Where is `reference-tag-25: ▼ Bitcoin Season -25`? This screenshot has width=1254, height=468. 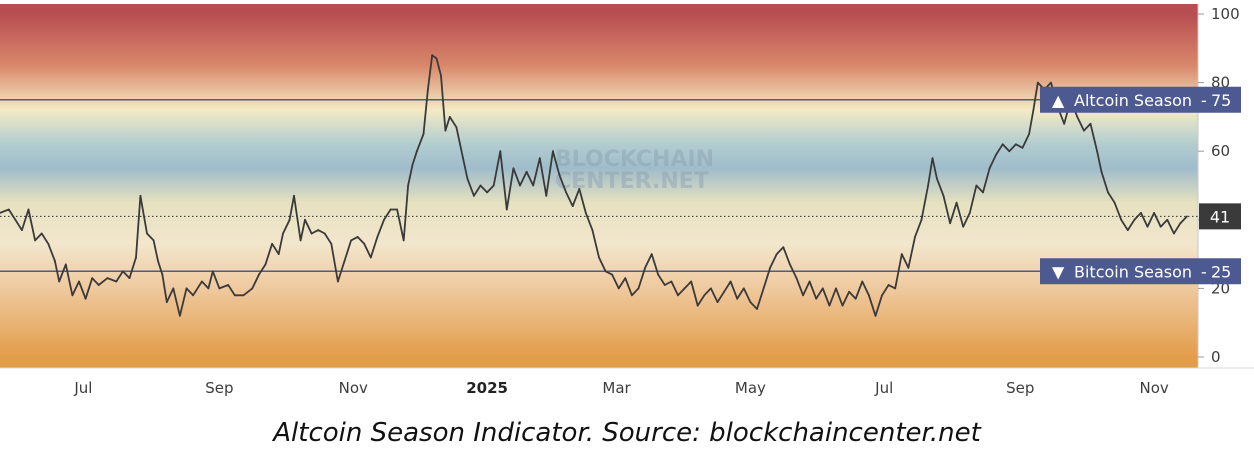 reference-tag-25: ▼ Bitcoin Season -25 is located at coordinates (1140, 271).